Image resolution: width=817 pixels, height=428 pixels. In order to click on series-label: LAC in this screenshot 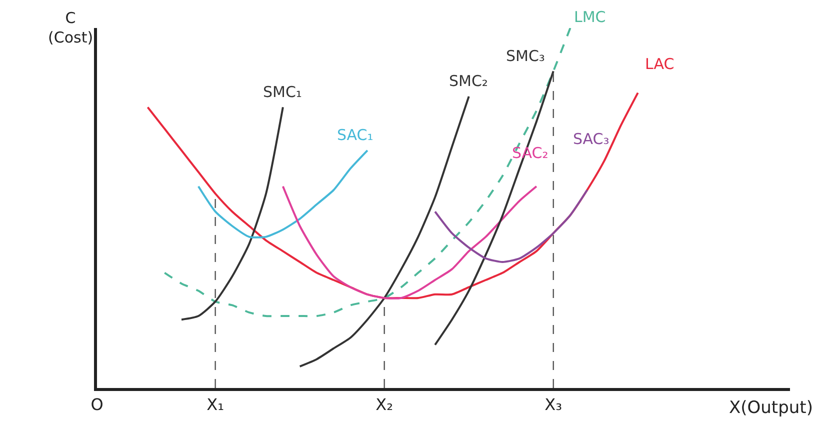, I will do `click(659, 64)`.